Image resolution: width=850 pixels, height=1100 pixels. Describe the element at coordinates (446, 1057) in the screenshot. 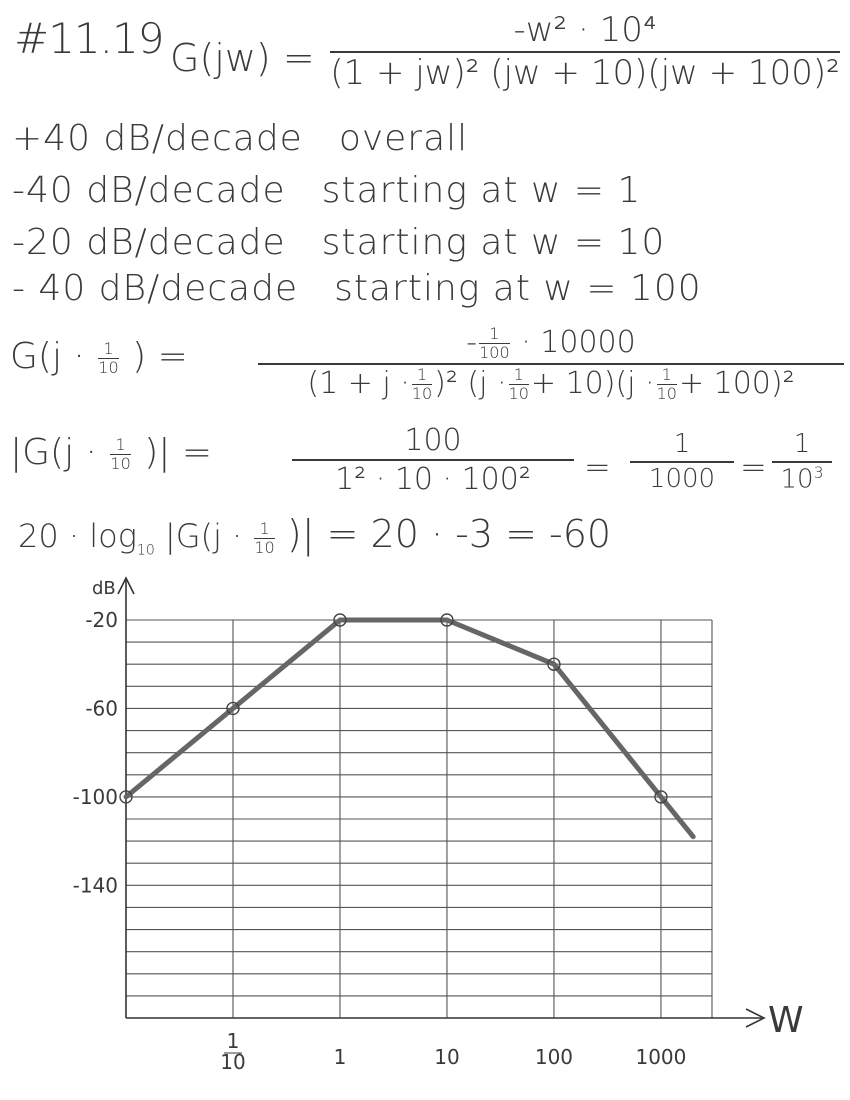

I see `x-tick-label: 10` at that location.